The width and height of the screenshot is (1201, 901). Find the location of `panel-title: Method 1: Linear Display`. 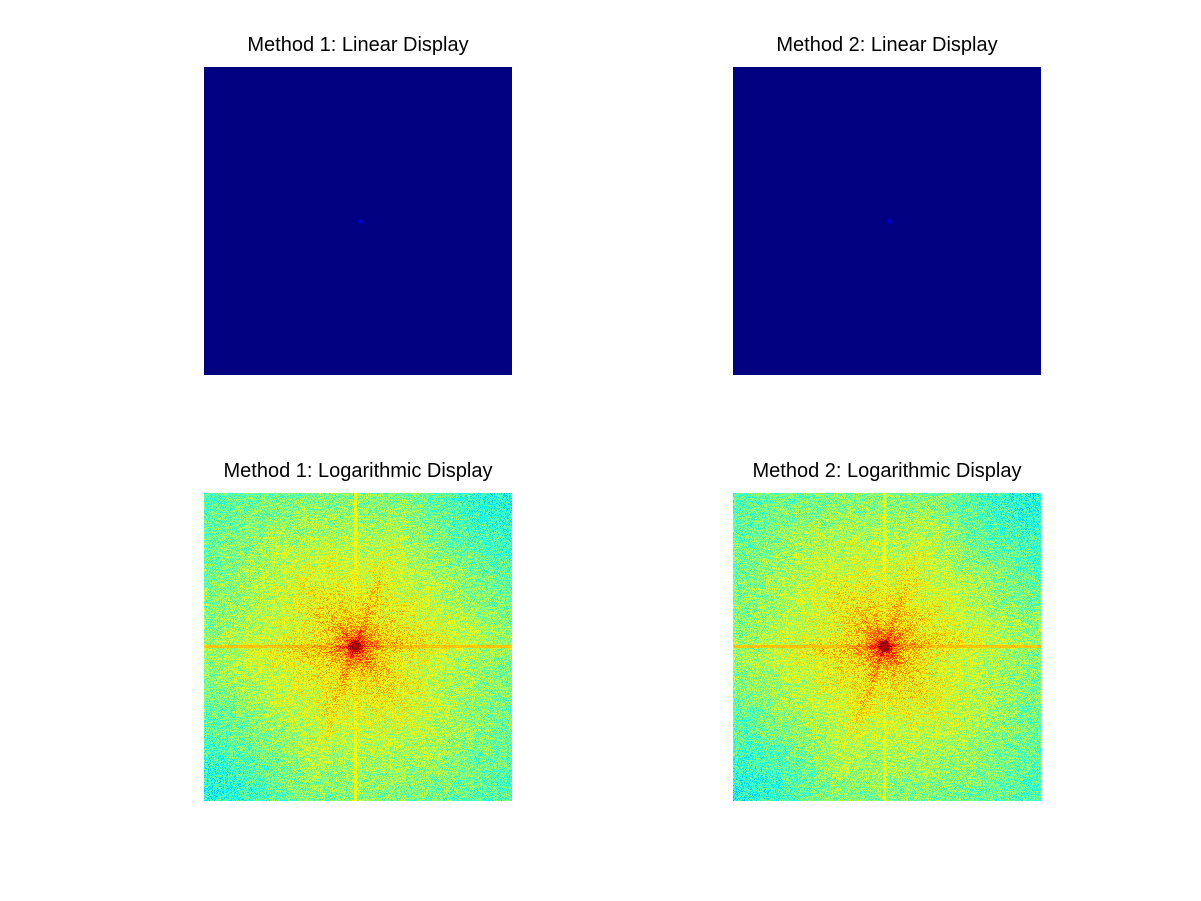

panel-title: Method 1: Linear Display is located at coordinates (358, 45).